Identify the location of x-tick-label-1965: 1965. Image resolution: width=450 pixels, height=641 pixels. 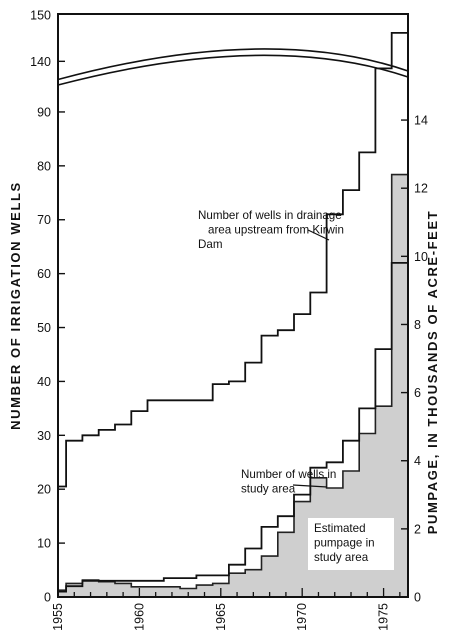
(221, 617).